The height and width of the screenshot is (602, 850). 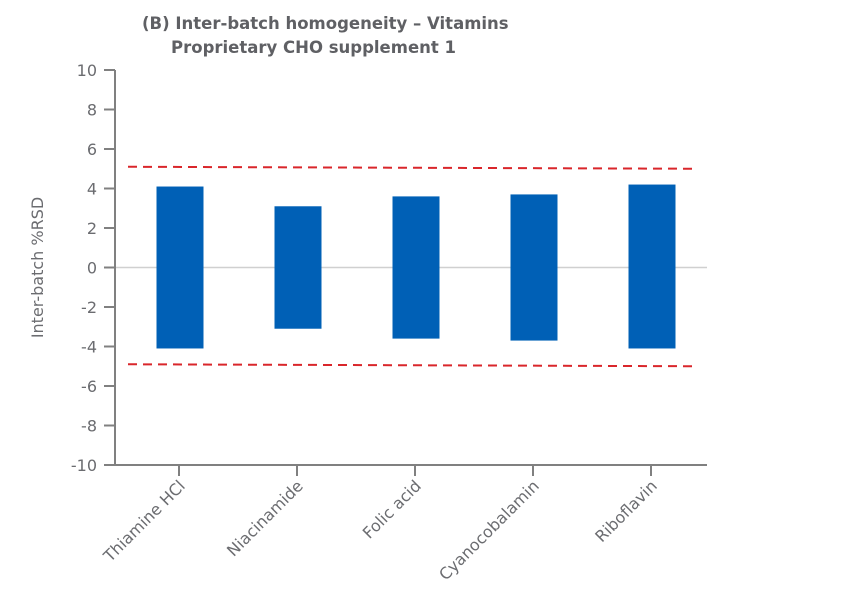 I want to click on bar-niacinamide, so click(x=298, y=267).